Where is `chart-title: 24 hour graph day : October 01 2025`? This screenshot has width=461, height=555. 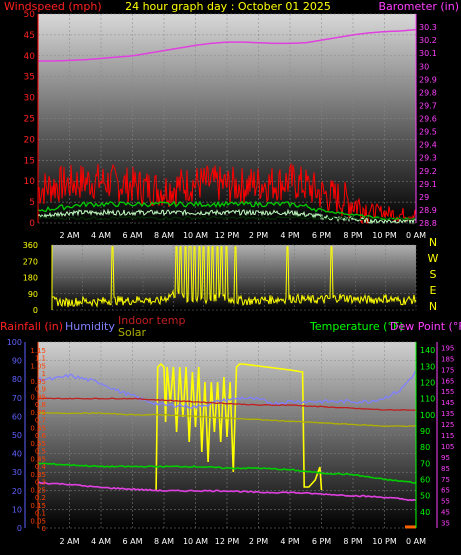
chart-title: 24 hour graph day : October 01 2025 is located at coordinates (228, 6).